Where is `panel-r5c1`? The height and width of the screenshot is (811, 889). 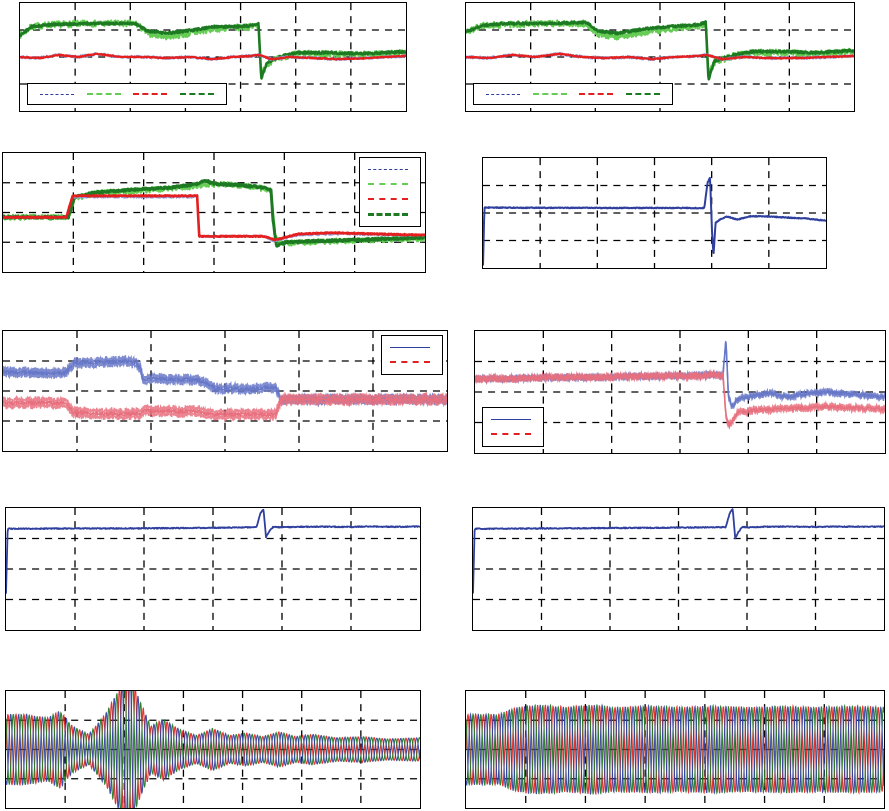
panel-r5c1 is located at coordinates (213, 749).